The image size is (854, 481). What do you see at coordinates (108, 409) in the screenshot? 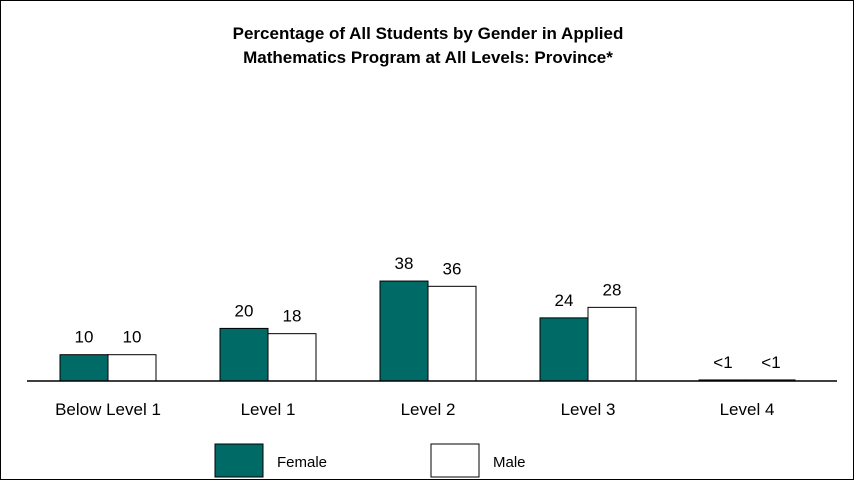
I see `x-tick-label-below-level-1: Below Level 1` at bounding box center [108, 409].